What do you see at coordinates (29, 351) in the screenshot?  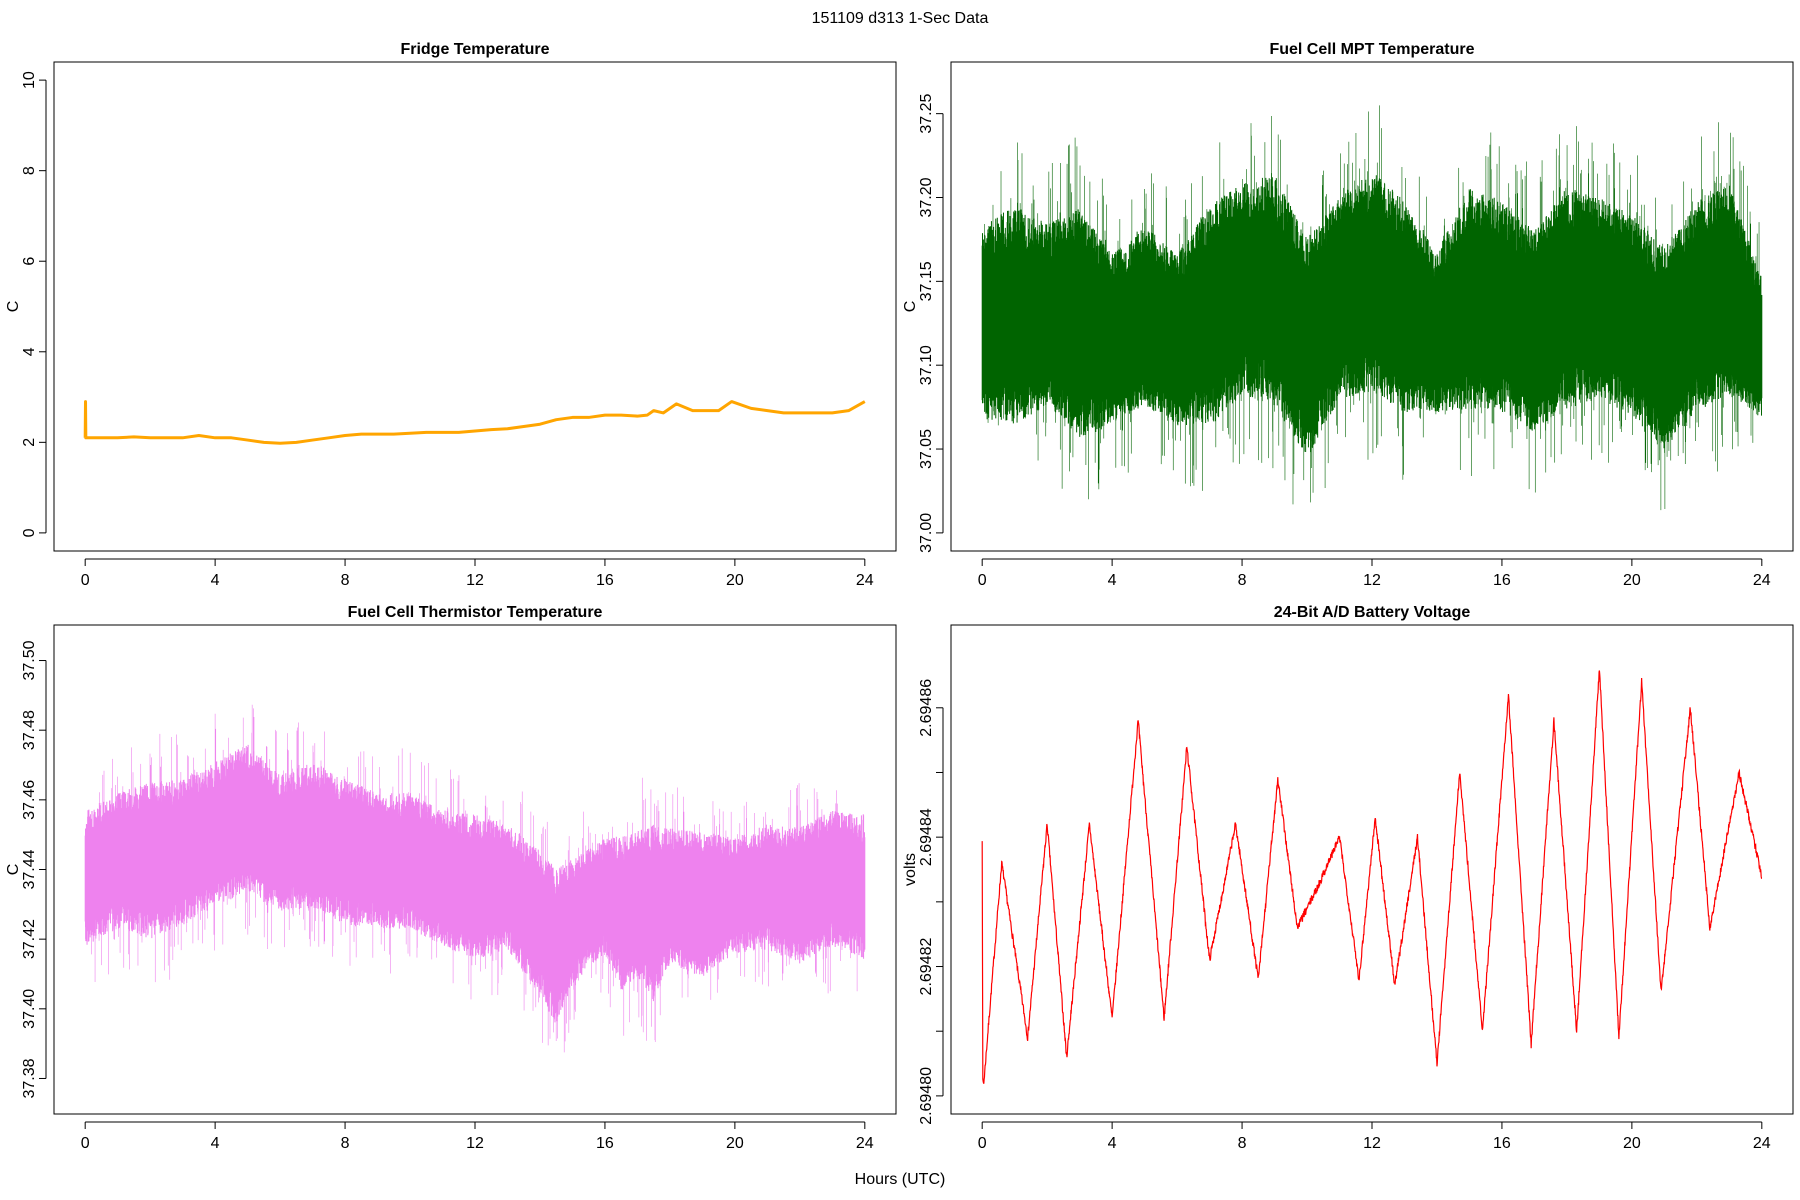 I see `y-tick-label: 4` at bounding box center [29, 351].